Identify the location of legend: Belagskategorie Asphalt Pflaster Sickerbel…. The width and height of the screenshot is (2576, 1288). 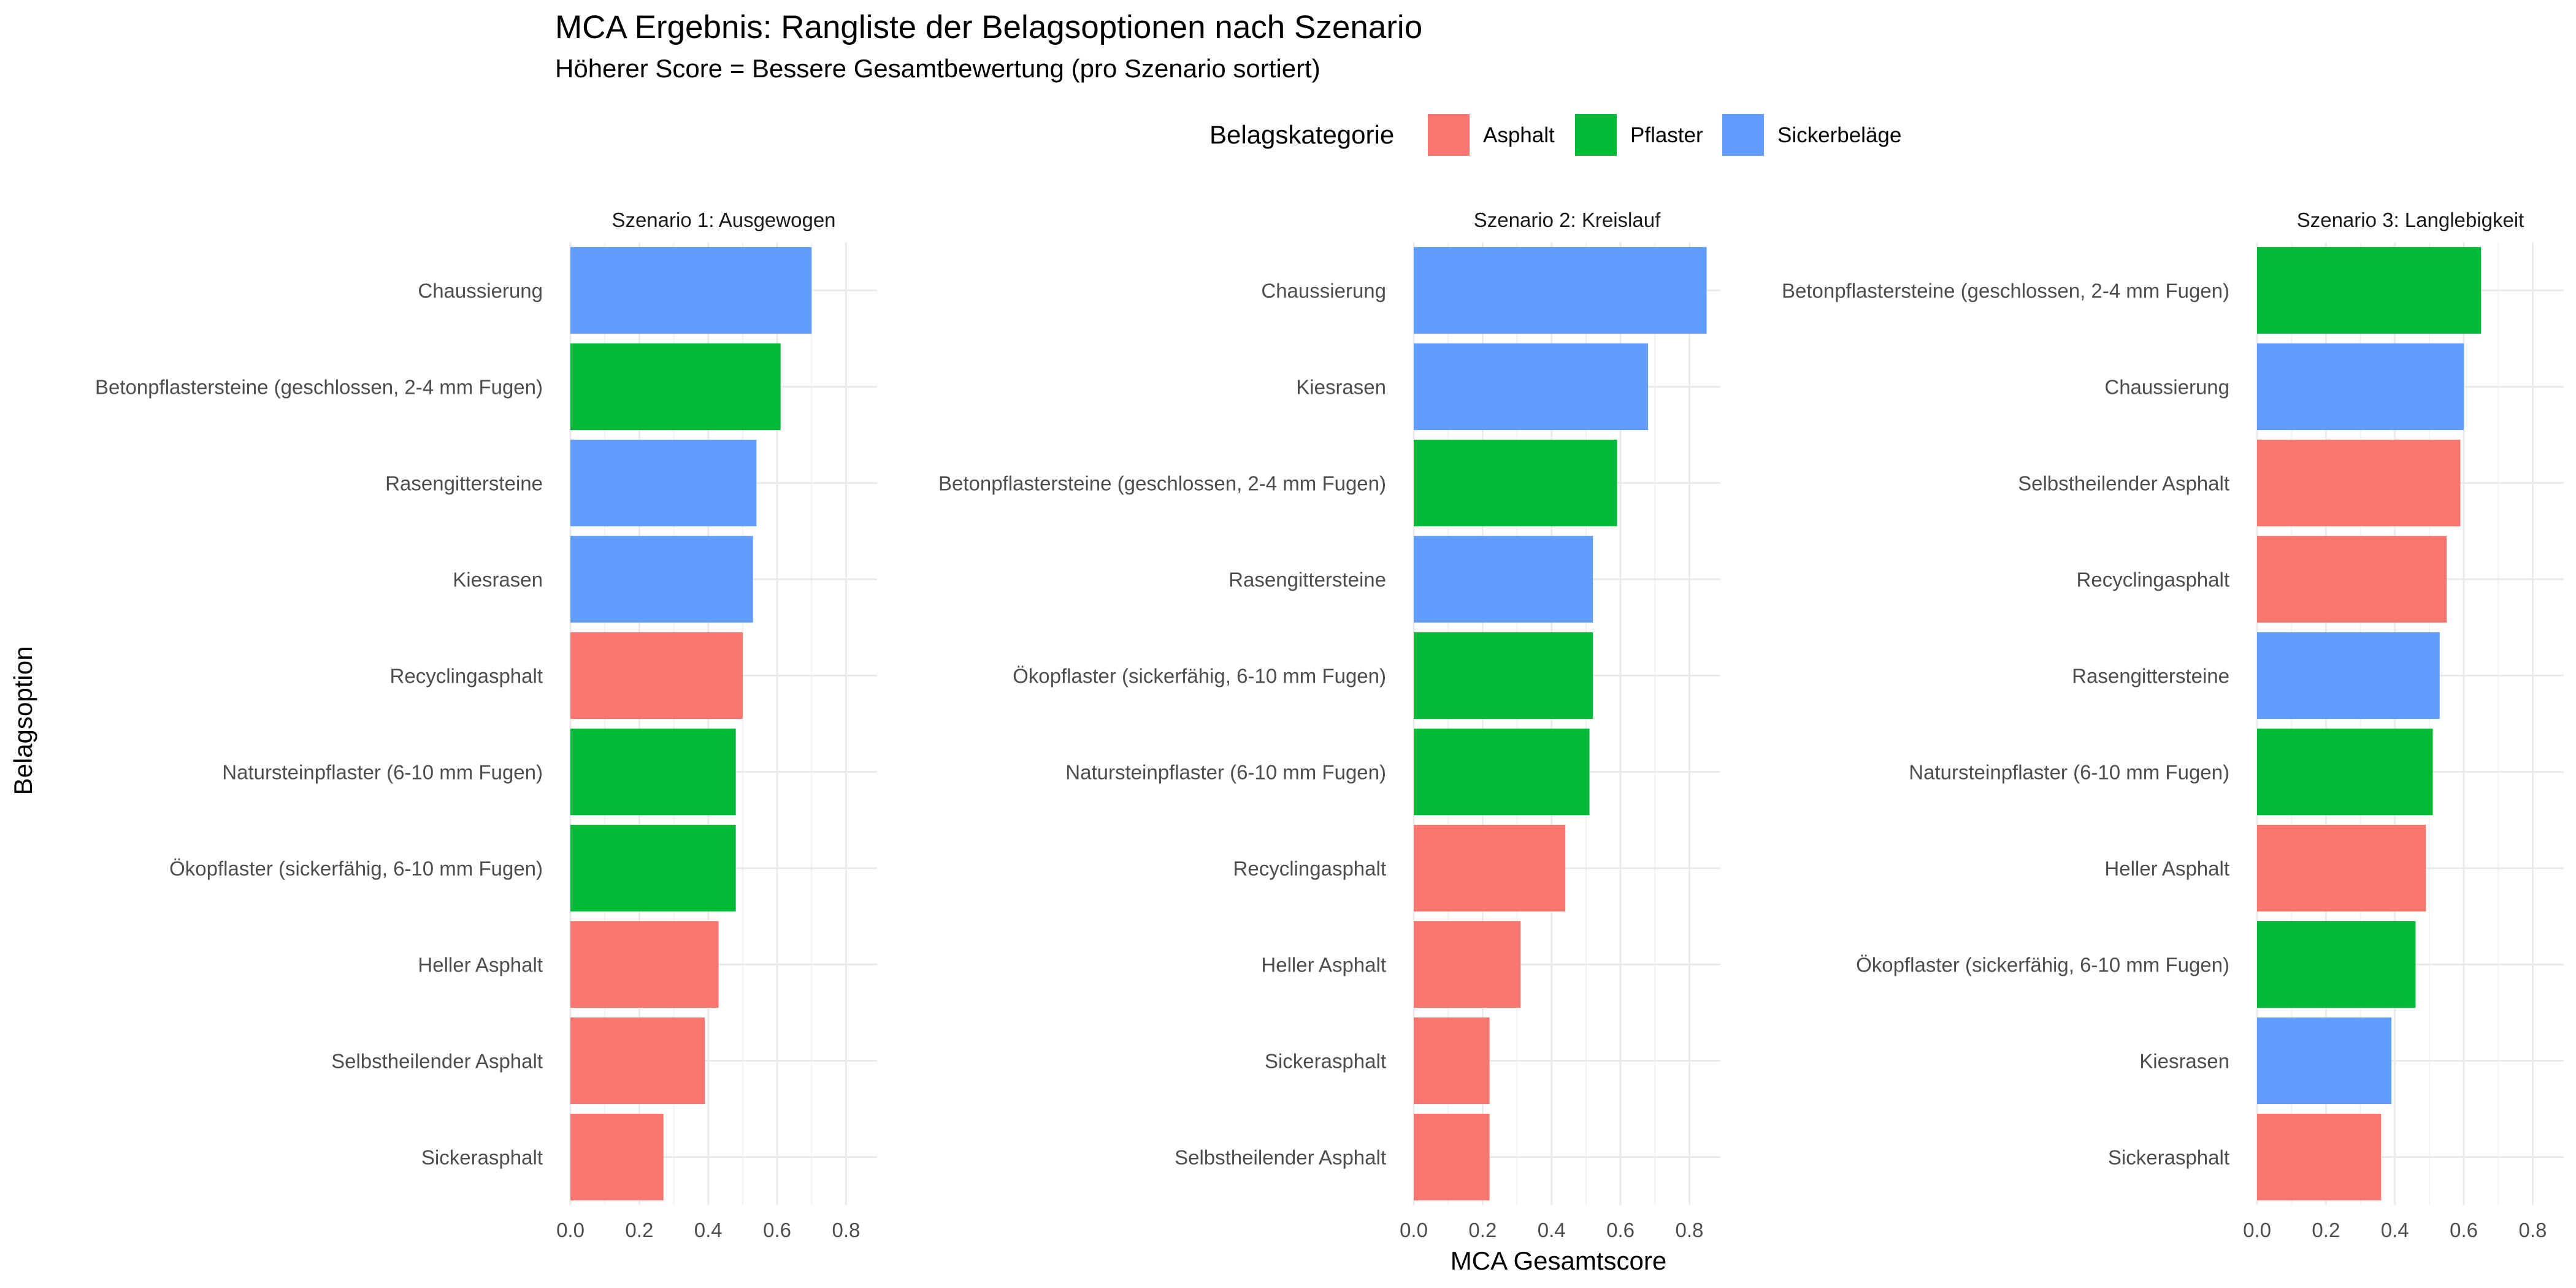
(1555, 135).